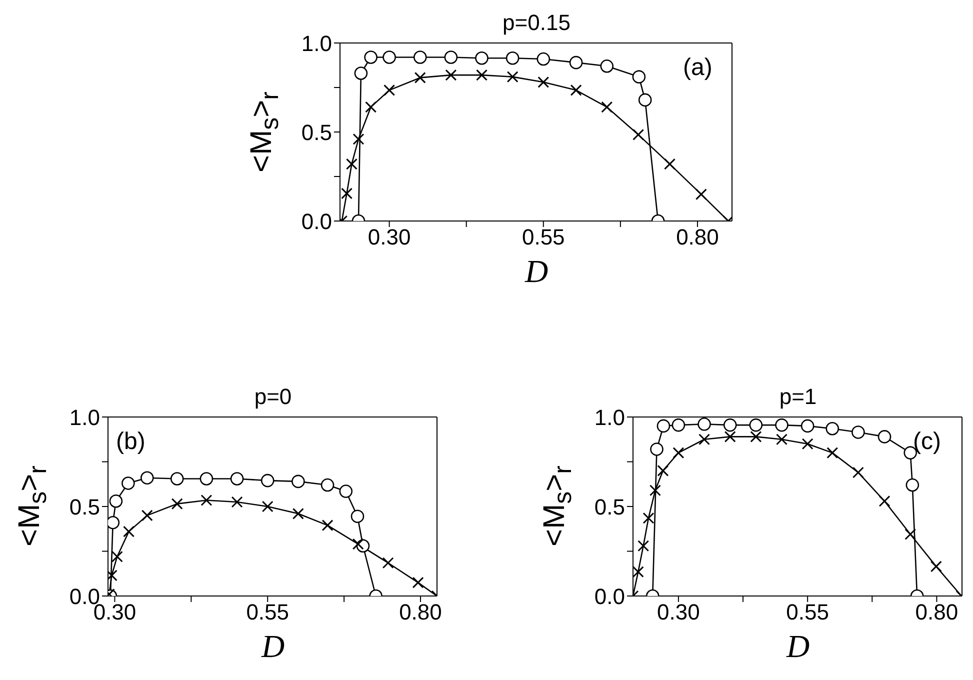 This screenshot has height=680, width=973. What do you see at coordinates (537, 23) in the screenshot?
I see `chart-title: p=0.15` at bounding box center [537, 23].